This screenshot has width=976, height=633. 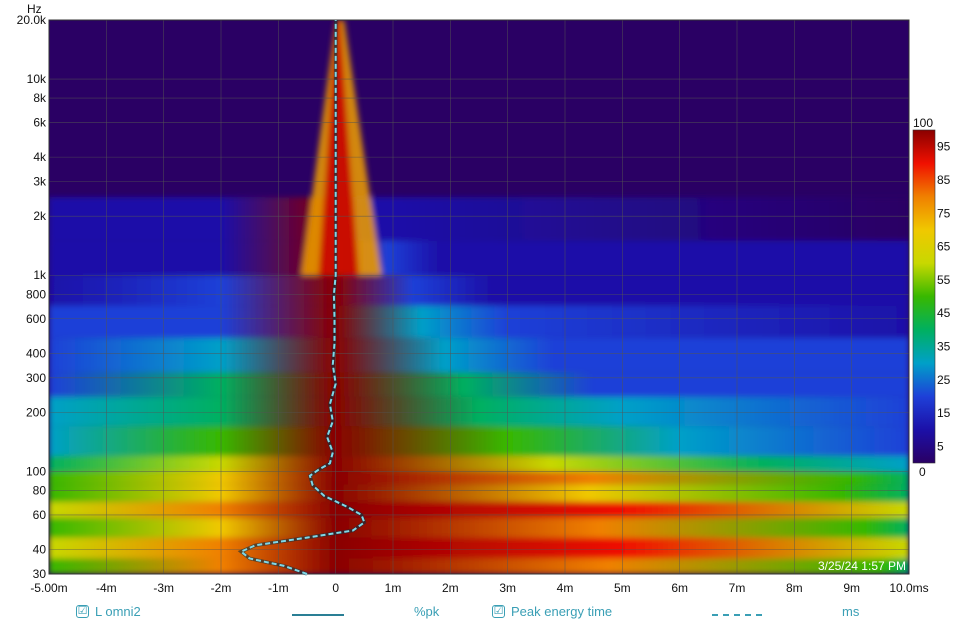 What do you see at coordinates (507, 588) in the screenshot?
I see `x-tick-label: 3m` at bounding box center [507, 588].